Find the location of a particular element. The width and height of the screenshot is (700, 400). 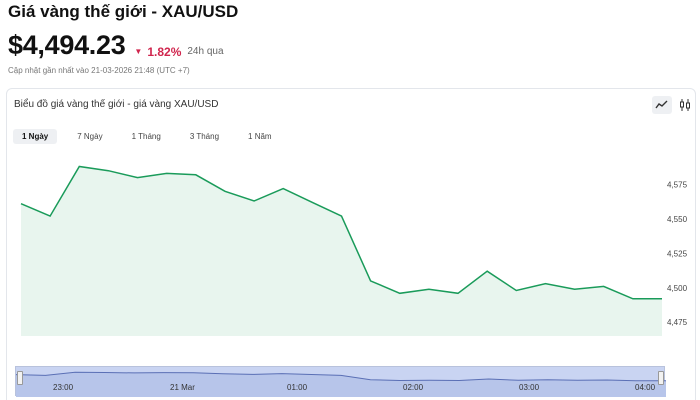

navigator-label: 02:00 is located at coordinates (413, 387).